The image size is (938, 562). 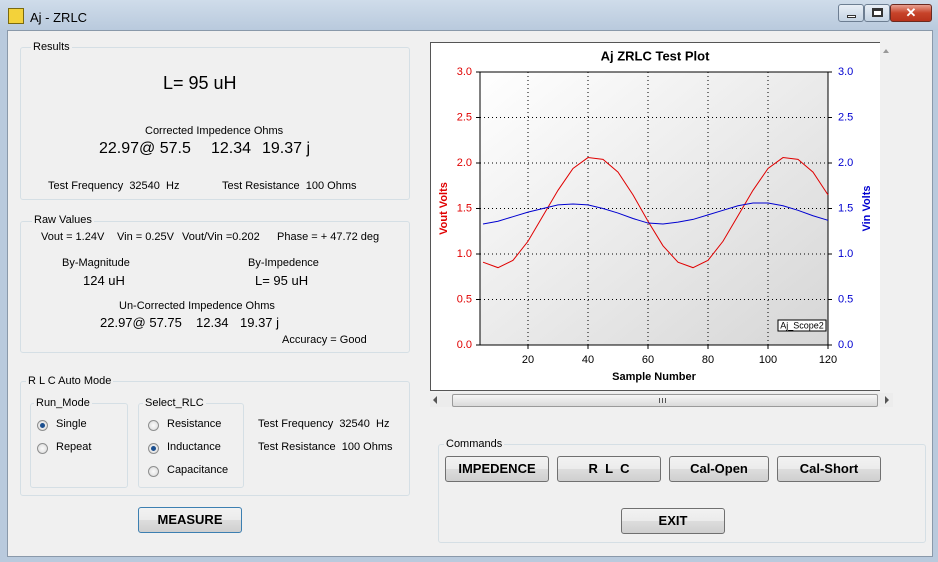 I want to click on annotation: Aj_Scope2, so click(x=802, y=325).